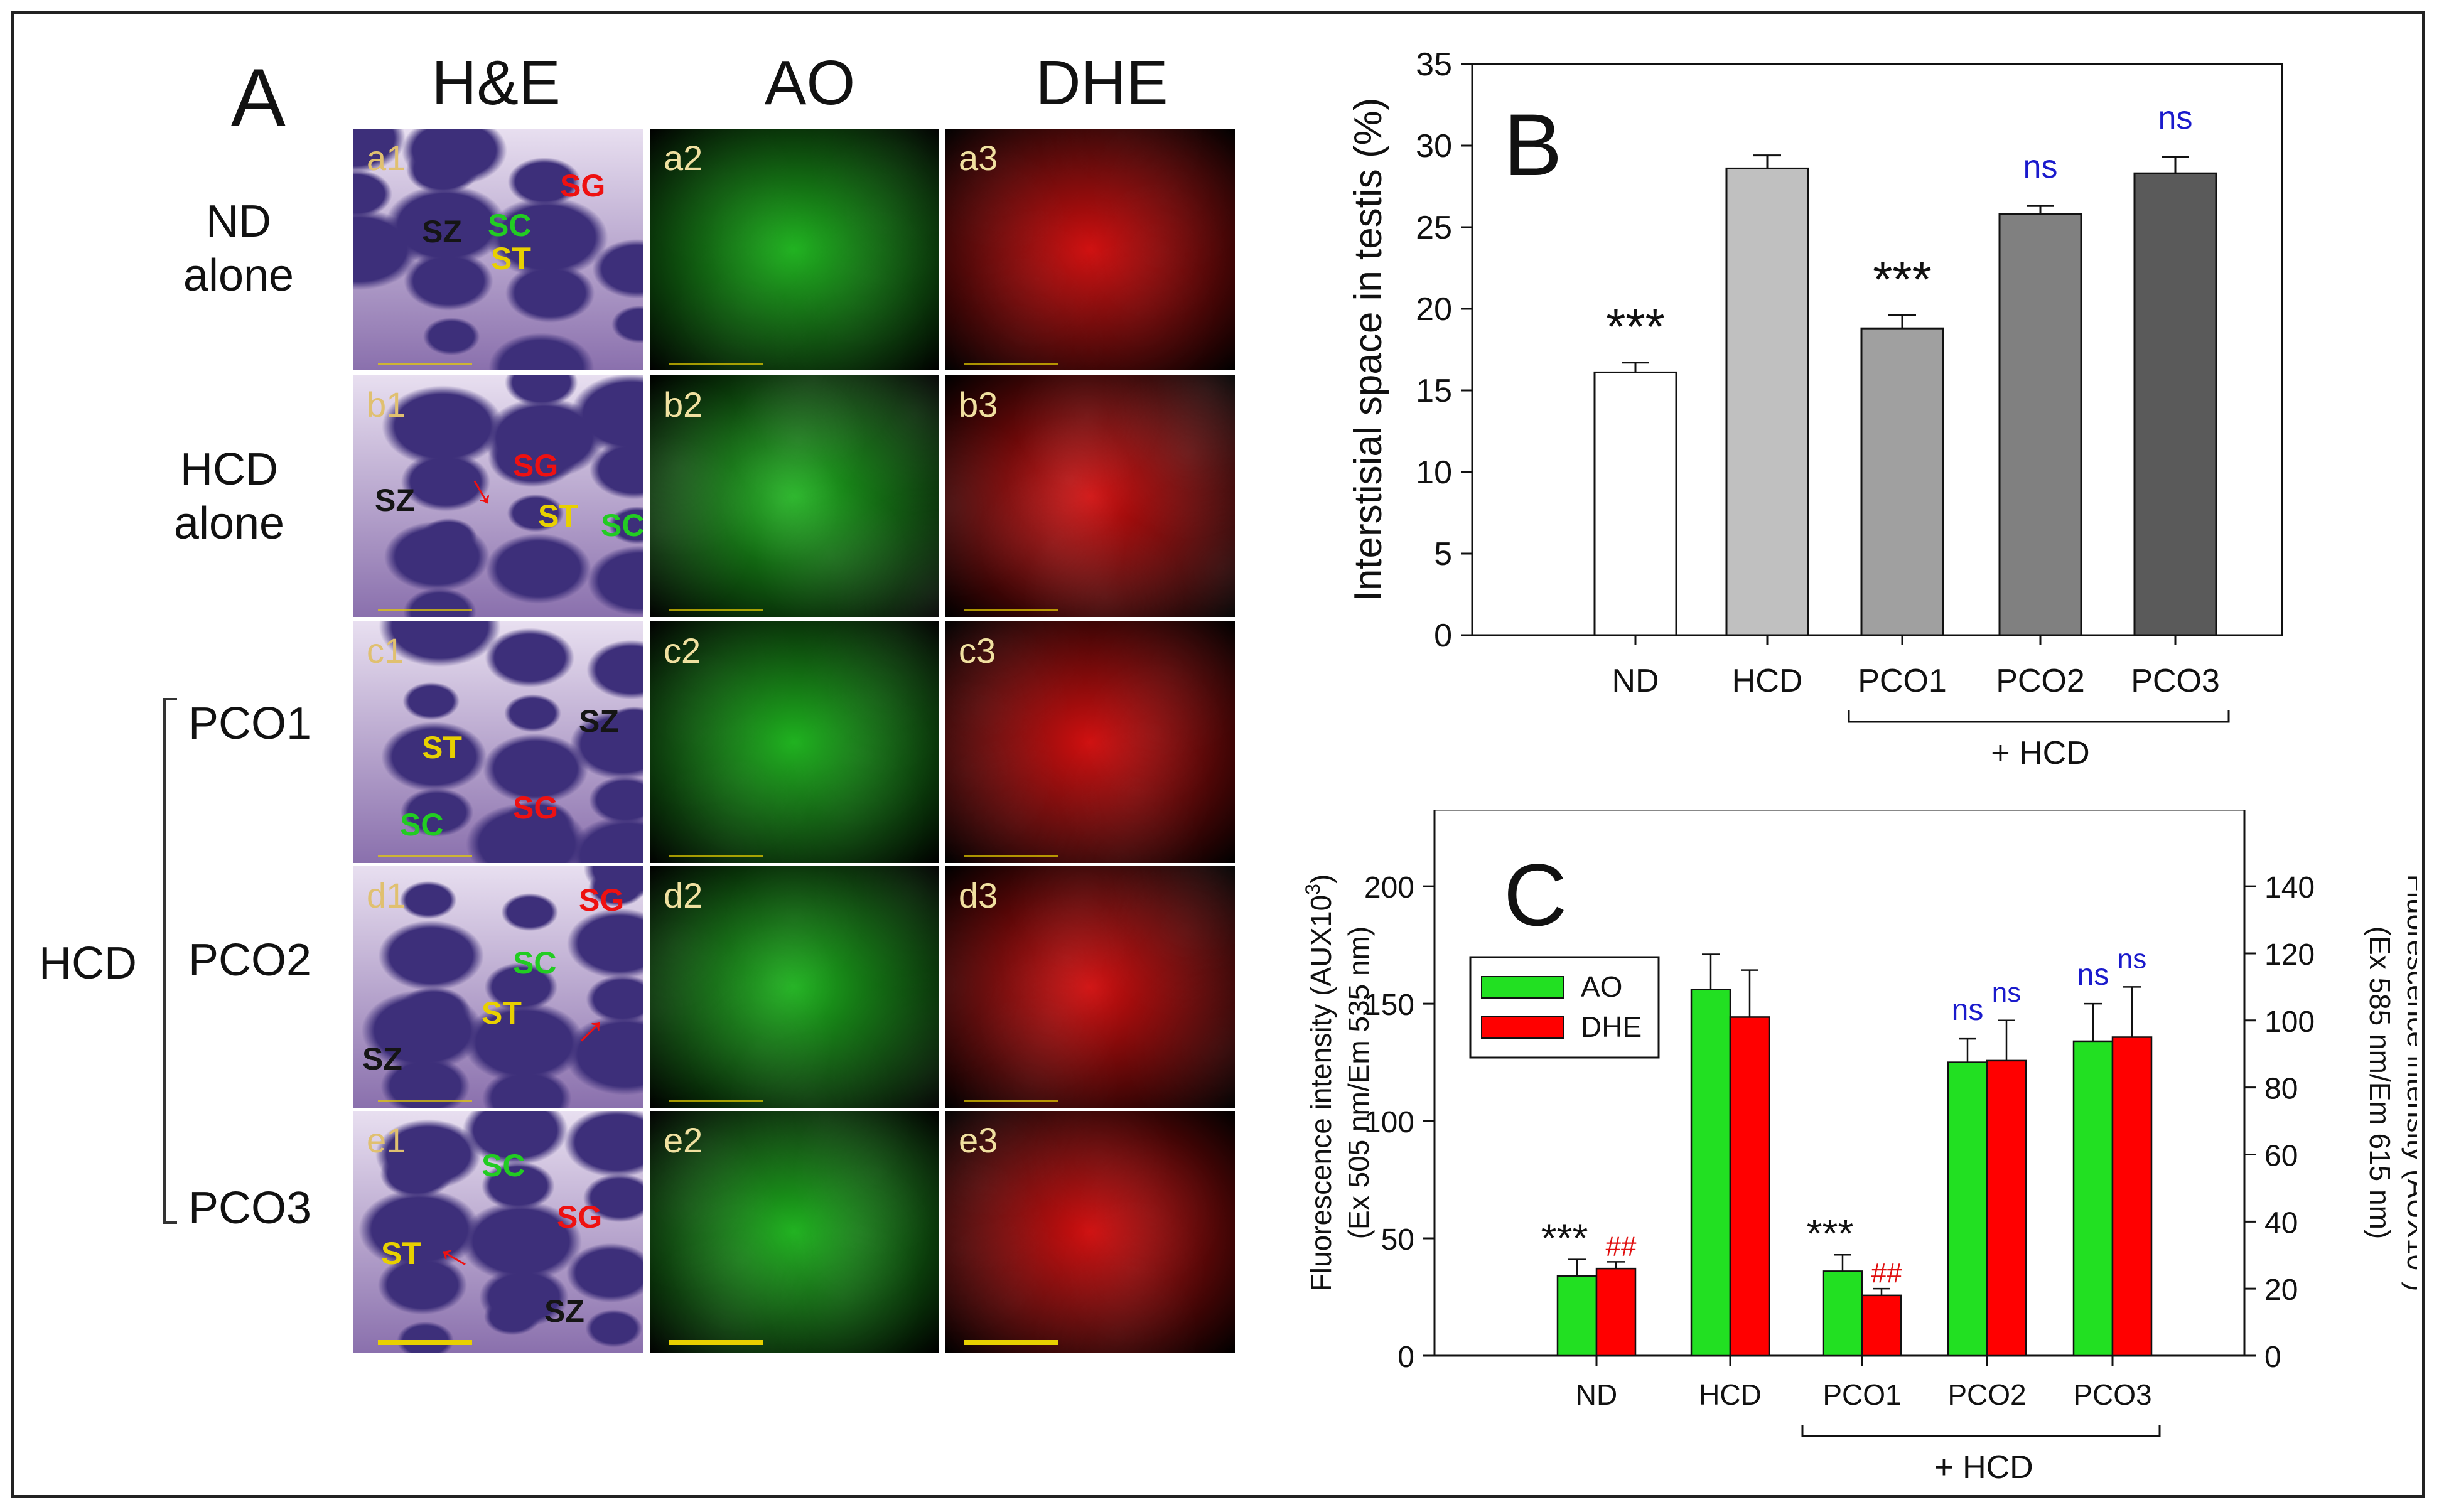 This screenshot has height=1512, width=2439. I want to click on micrograph-d2: d2, so click(794, 987).